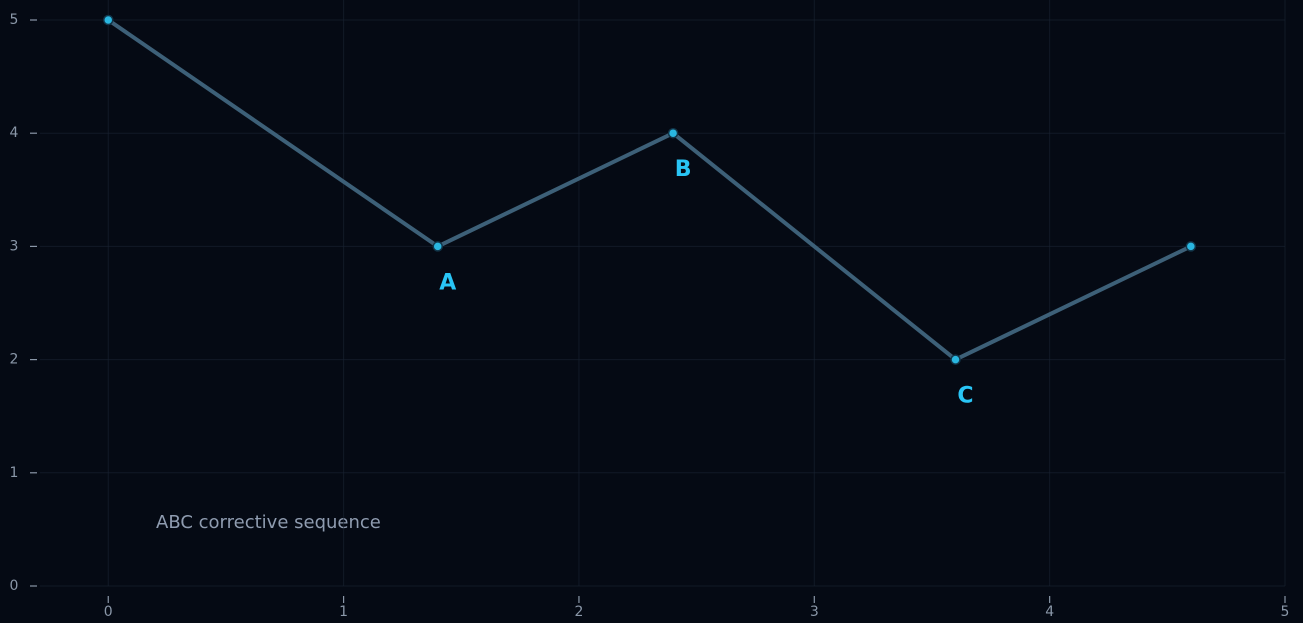 Image resolution: width=1303 pixels, height=623 pixels. Describe the element at coordinates (14, 586) in the screenshot. I see `y-tick-label: 0` at that location.